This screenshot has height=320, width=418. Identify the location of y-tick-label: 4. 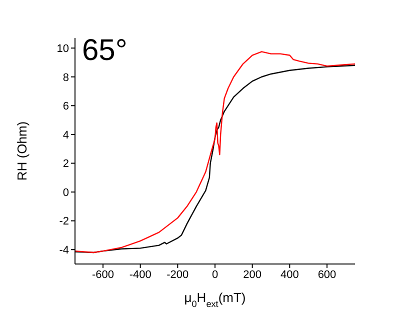
(65, 135).